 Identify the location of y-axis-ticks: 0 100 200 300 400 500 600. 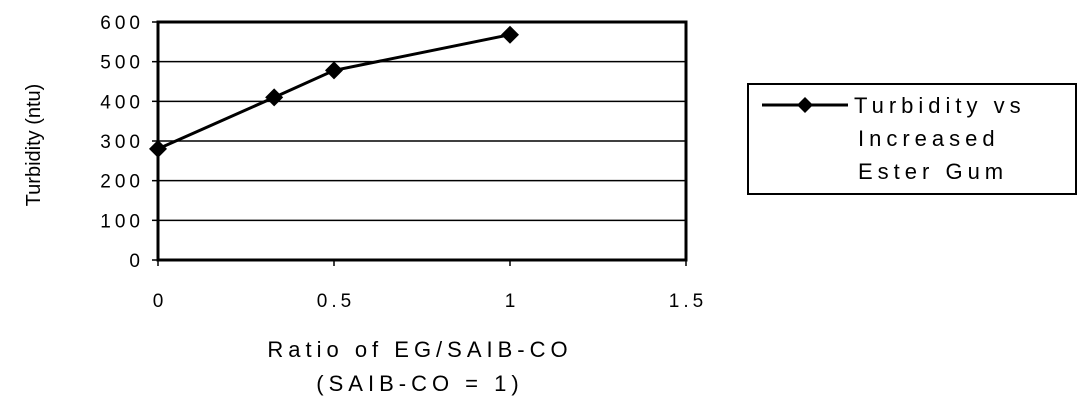
(129, 142).